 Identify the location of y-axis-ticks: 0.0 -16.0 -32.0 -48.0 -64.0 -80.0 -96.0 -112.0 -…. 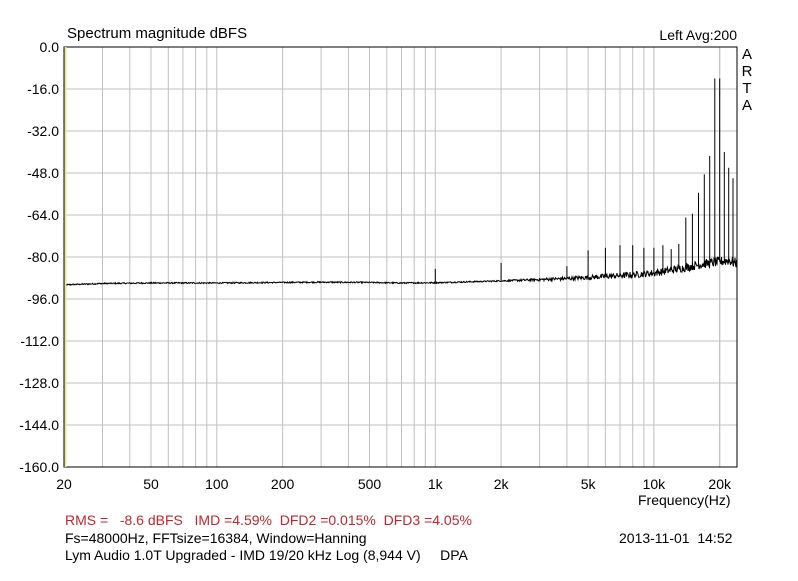
(39, 257).